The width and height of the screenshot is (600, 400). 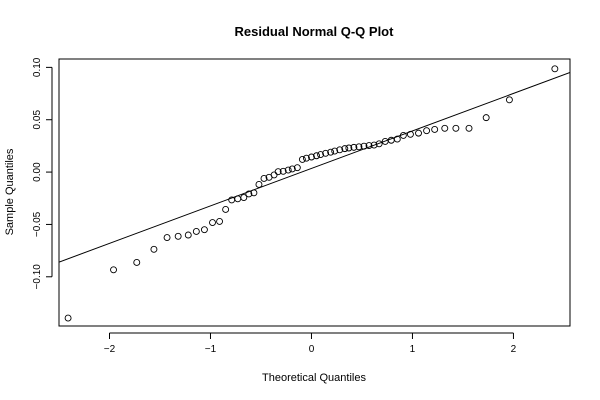 I want to click on x-axis: −2 −1 0 1 2, so click(x=310, y=343).